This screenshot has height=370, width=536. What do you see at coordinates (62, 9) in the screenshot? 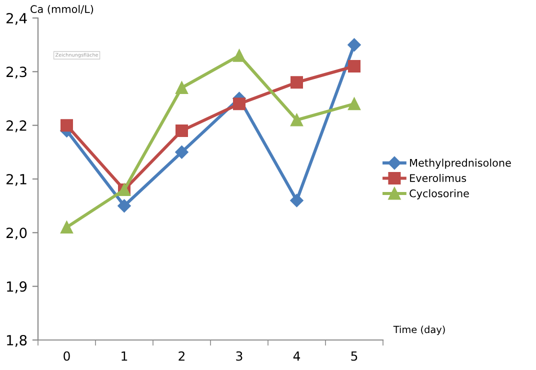
I see `y-axis-title: Ca (mmol/L)` at bounding box center [62, 9].